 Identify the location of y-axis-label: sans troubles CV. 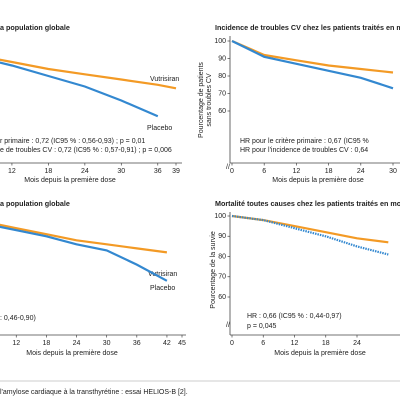
(209, 100).